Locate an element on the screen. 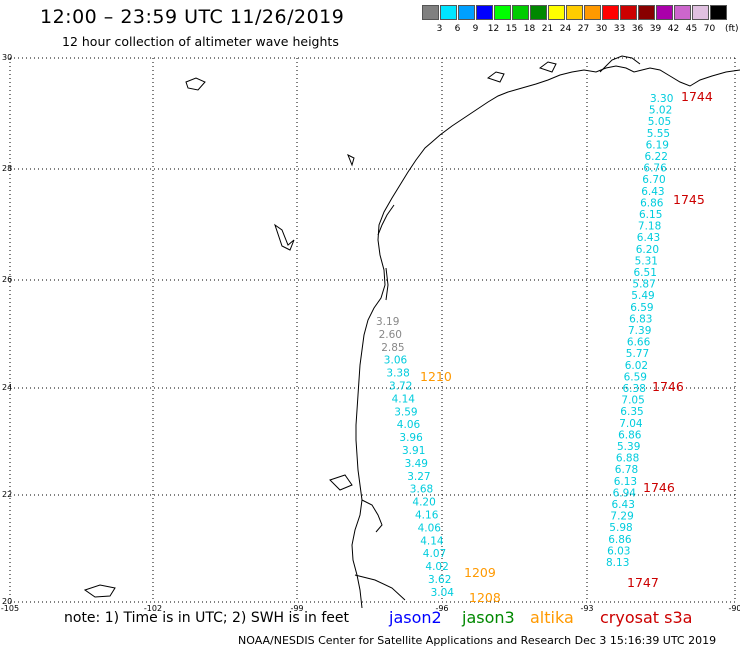 The image size is (740, 650). wave-height-value: 2.85 is located at coordinates (392, 348).